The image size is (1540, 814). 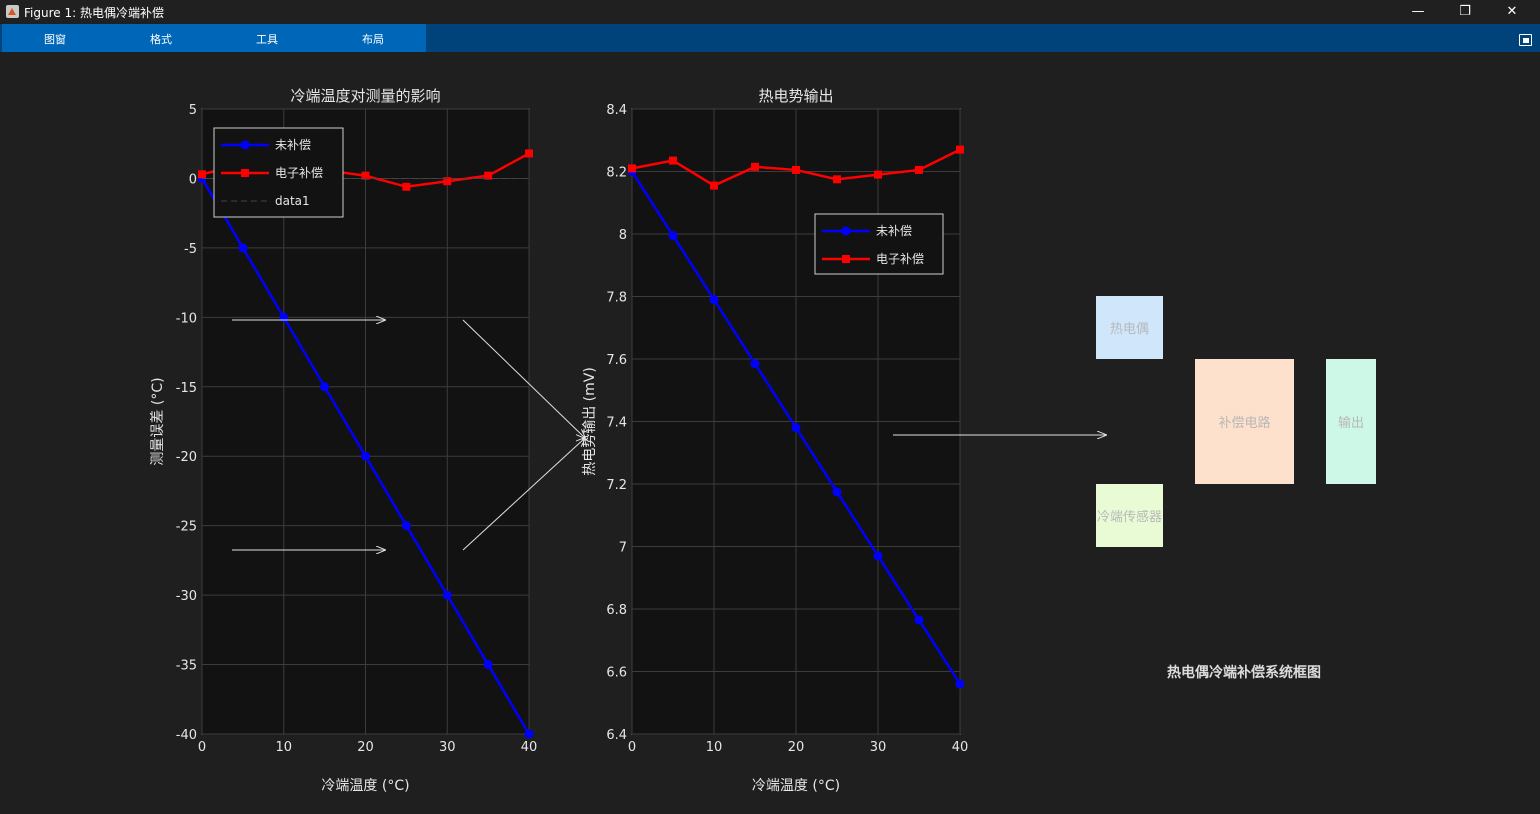 What do you see at coordinates (529, 747) in the screenshot?
I see `chart1-x-tick-label: 40` at bounding box center [529, 747].